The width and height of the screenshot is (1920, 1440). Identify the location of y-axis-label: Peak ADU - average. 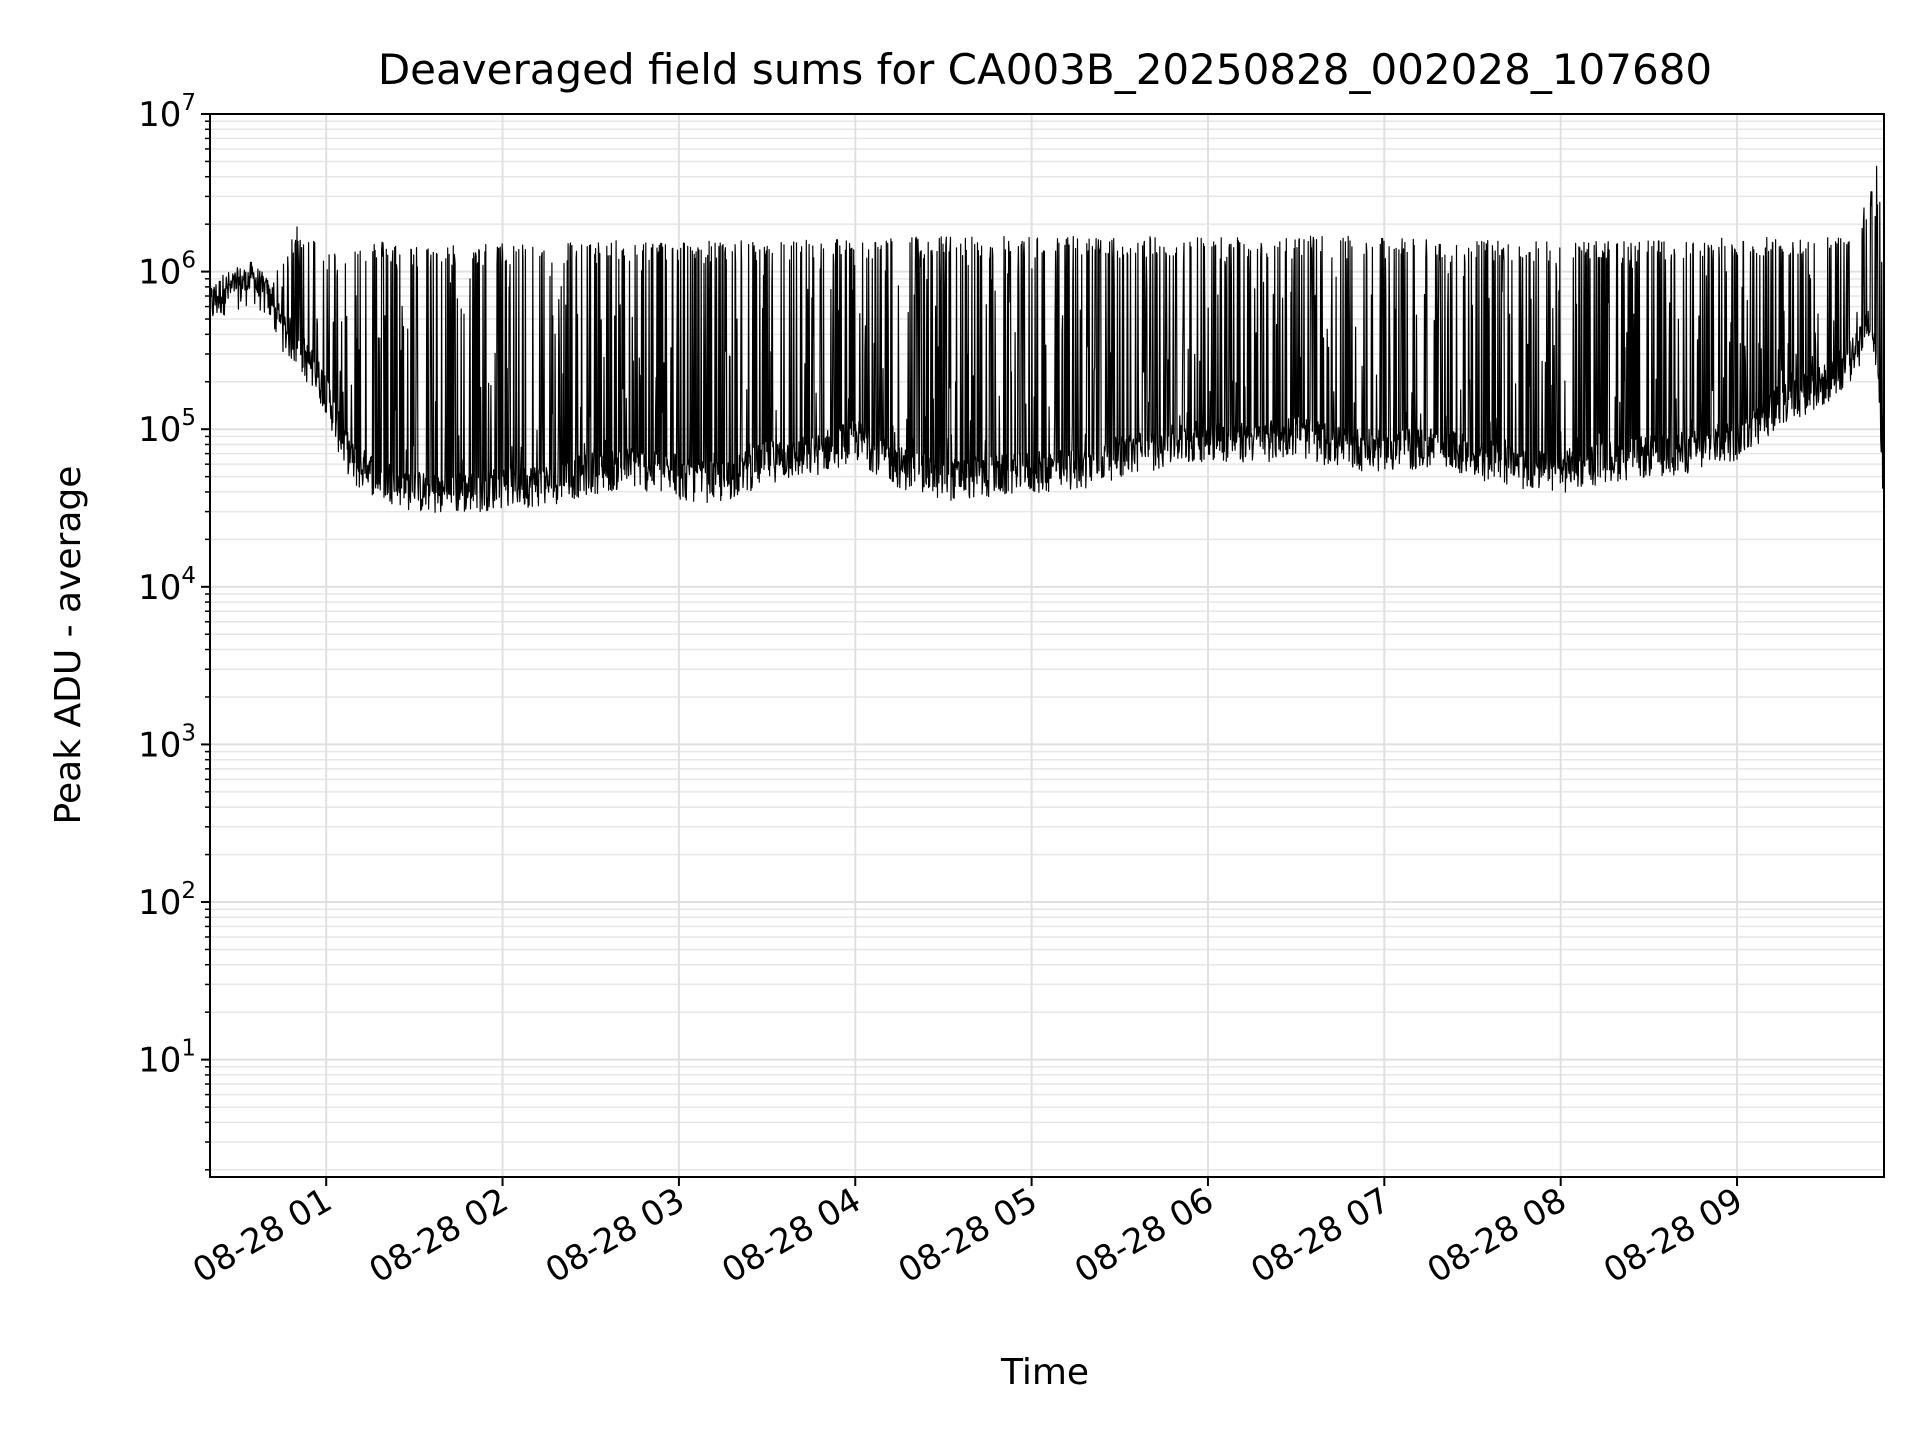
(68, 645).